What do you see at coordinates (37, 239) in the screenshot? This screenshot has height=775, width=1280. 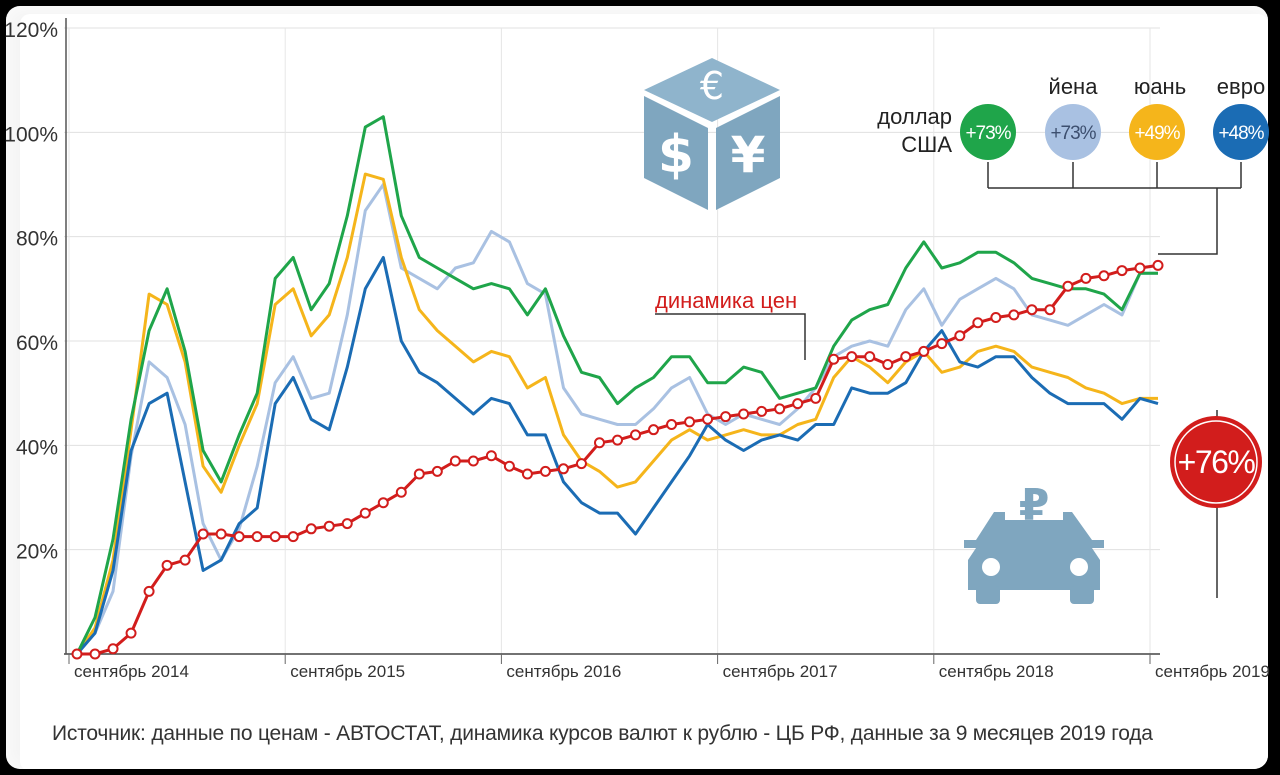 I see `y-tick-label: 80%` at bounding box center [37, 239].